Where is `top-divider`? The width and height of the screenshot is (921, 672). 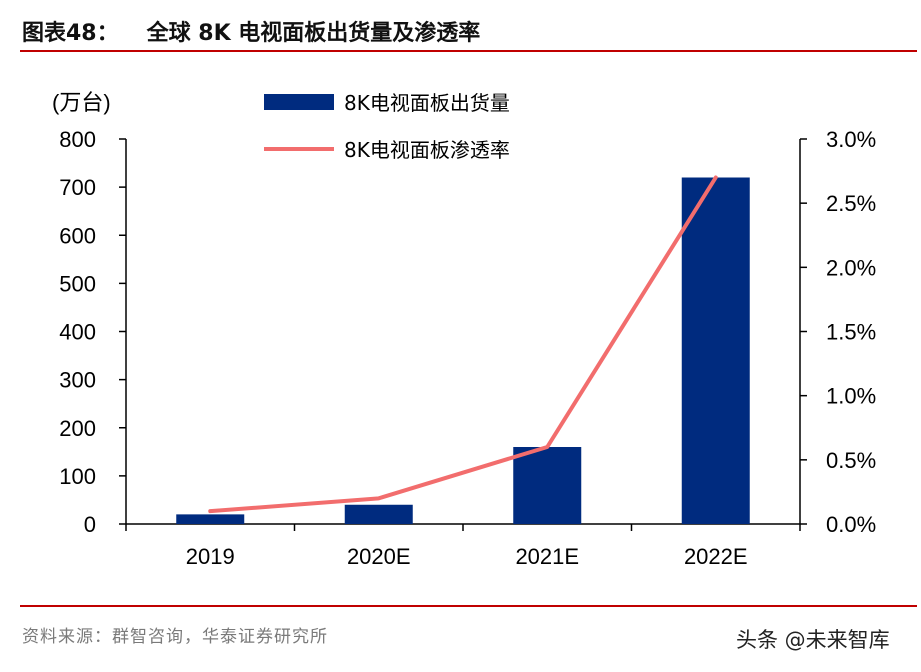 top-divider is located at coordinates (468, 51).